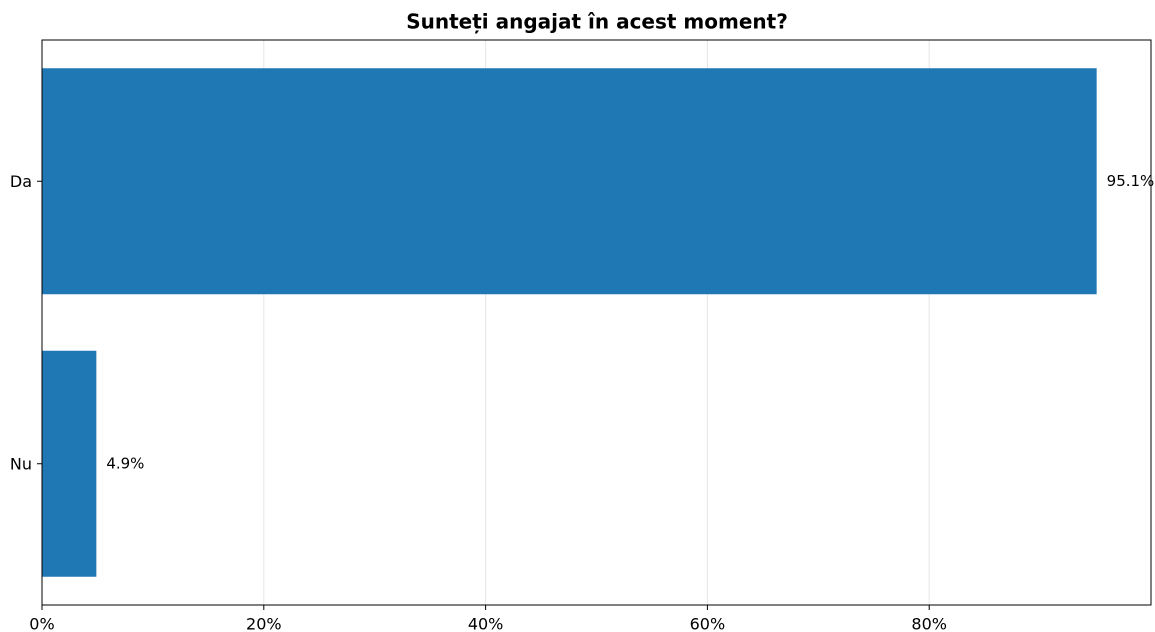 The height and width of the screenshot is (632, 1155). Describe the element at coordinates (708, 623) in the screenshot. I see `x-tick-label: 60%` at that location.